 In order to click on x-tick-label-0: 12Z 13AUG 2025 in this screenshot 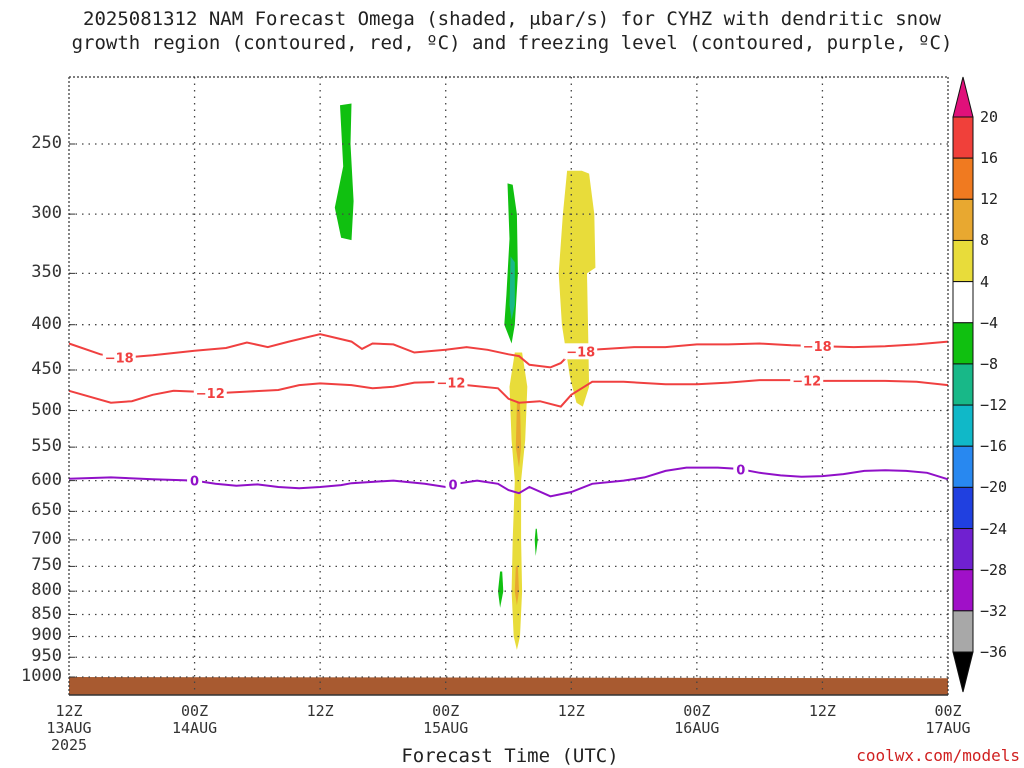, I will do `click(69, 728)`.